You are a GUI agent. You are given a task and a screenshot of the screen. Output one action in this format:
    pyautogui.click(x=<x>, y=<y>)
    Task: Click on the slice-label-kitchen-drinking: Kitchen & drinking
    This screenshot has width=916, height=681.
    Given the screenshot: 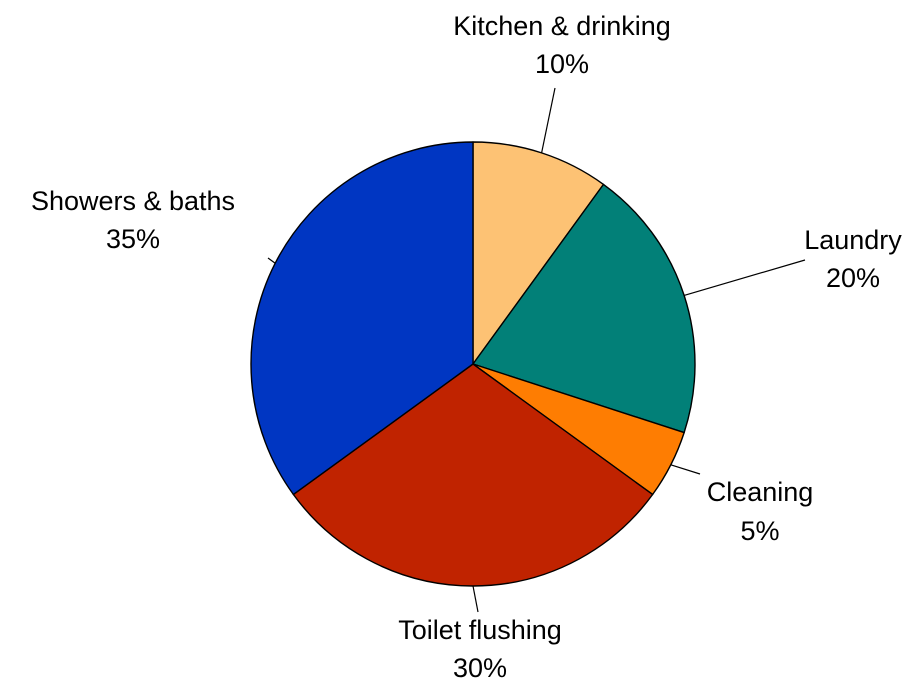 What is the action you would take?
    pyautogui.click(x=562, y=26)
    